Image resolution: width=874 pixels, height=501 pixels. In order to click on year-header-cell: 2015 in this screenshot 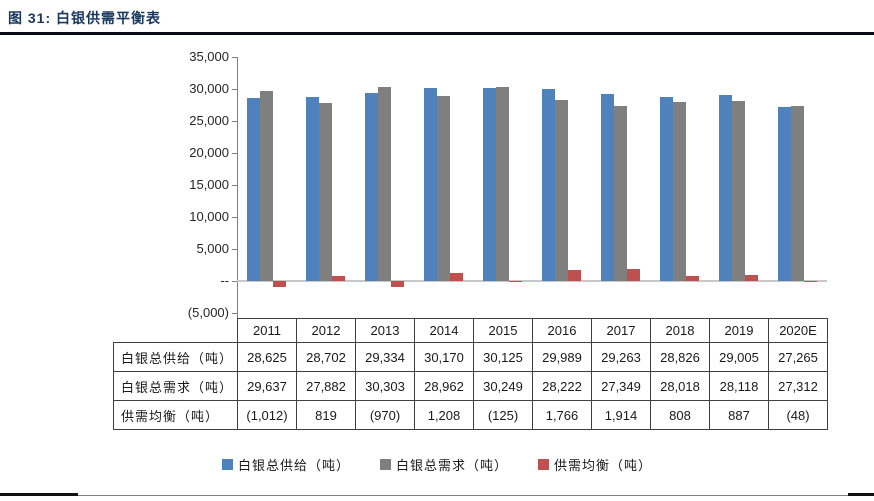, I will do `click(503, 330)`.